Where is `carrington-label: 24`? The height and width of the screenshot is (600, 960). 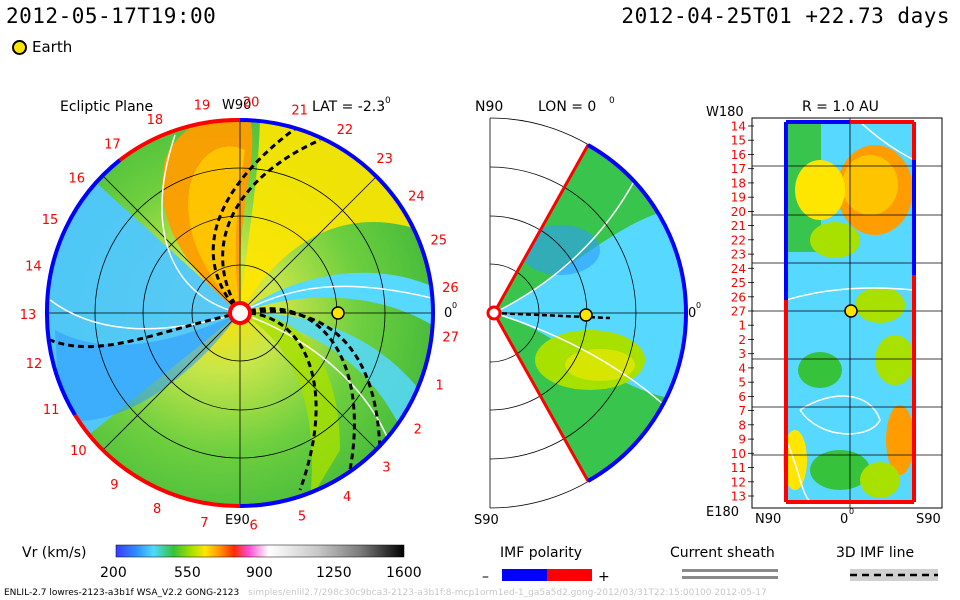 carrington-label: 24 is located at coordinates (416, 197).